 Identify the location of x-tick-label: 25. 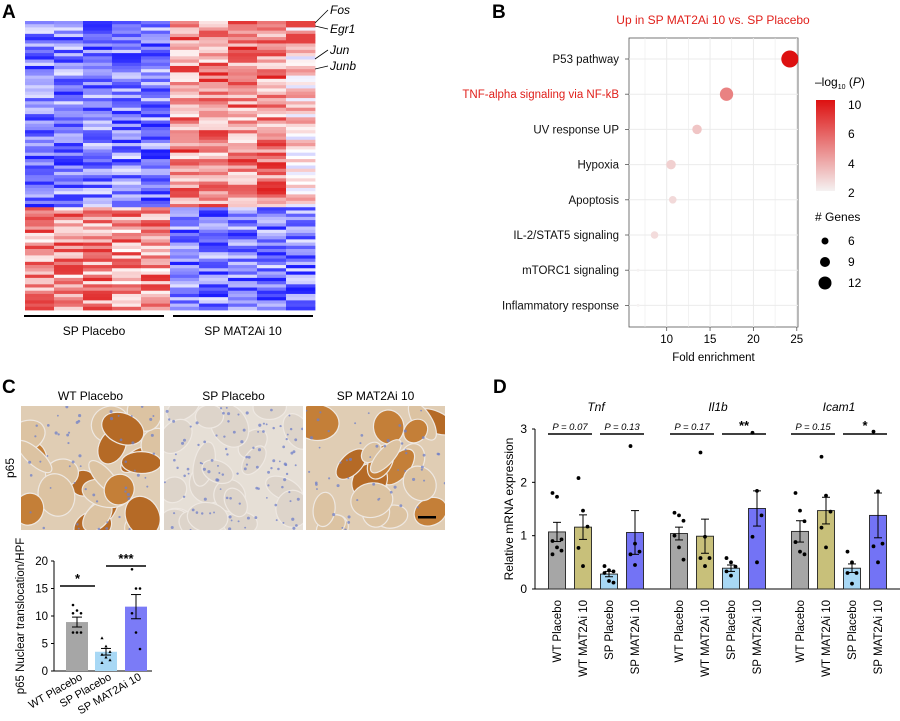
(796, 340).